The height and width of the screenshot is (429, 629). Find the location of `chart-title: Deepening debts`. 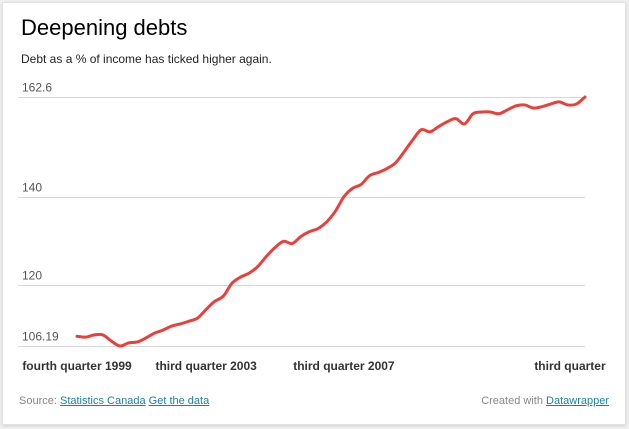

chart-title: Deepening debts is located at coordinates (104, 27).